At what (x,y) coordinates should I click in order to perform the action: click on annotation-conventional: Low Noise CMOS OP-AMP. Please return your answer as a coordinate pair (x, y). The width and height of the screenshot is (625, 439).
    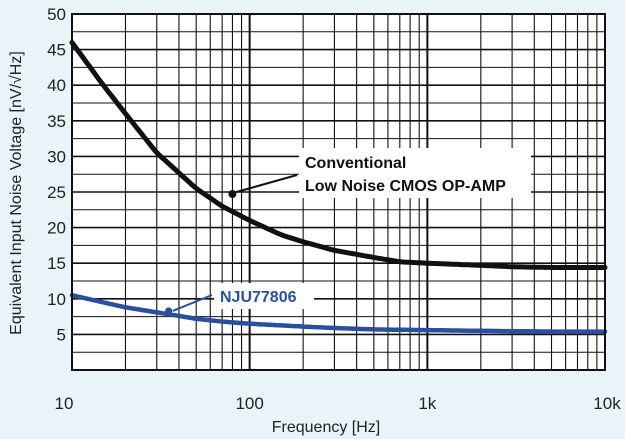
    Looking at the image, I should click on (405, 186).